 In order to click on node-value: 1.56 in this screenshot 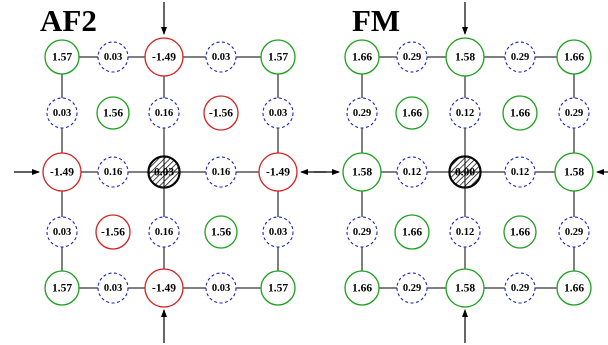, I will do `click(221, 233)`.